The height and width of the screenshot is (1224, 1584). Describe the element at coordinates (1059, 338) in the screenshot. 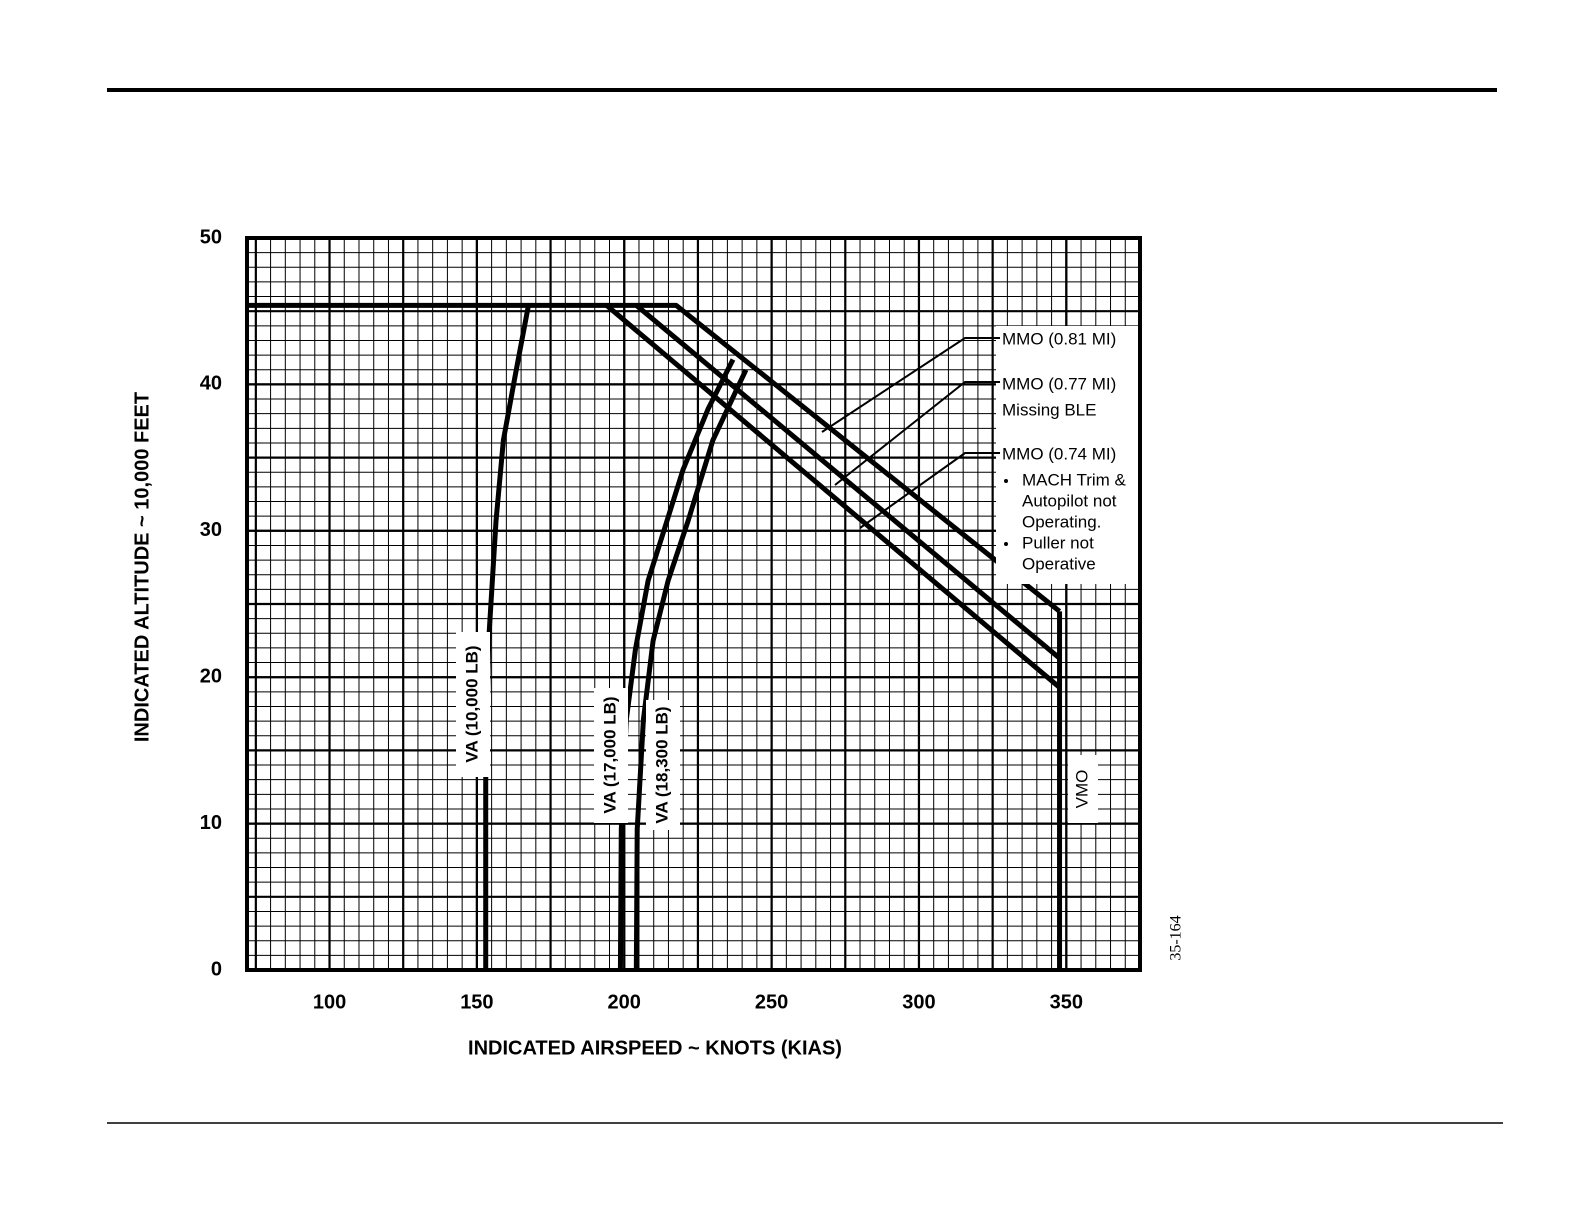

I see `series-label: MMO (0.81 MI)` at that location.